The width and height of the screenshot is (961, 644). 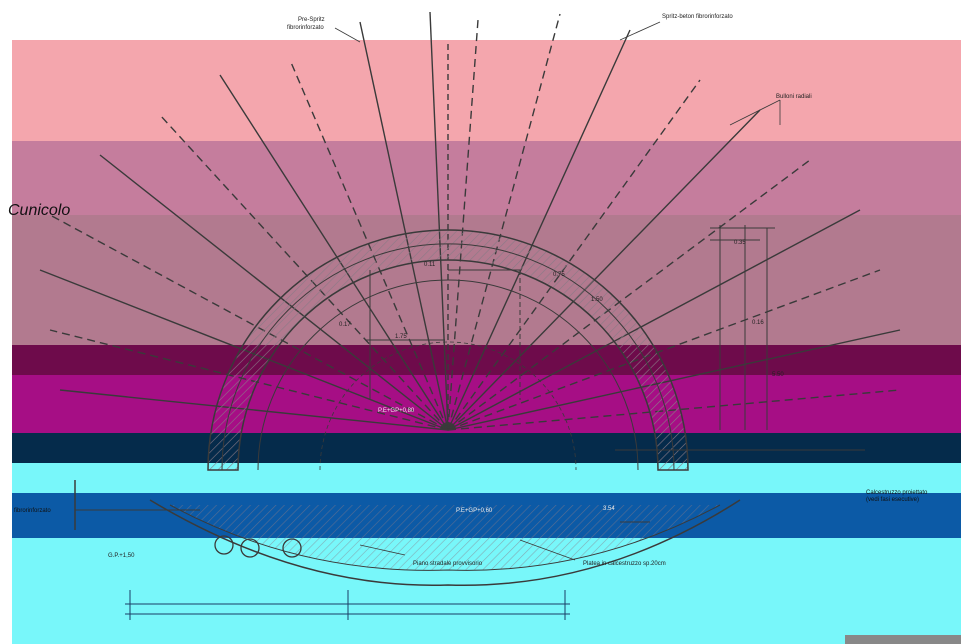 What do you see at coordinates (778, 375) in the screenshot?
I see `dim-550: 5.50` at bounding box center [778, 375].